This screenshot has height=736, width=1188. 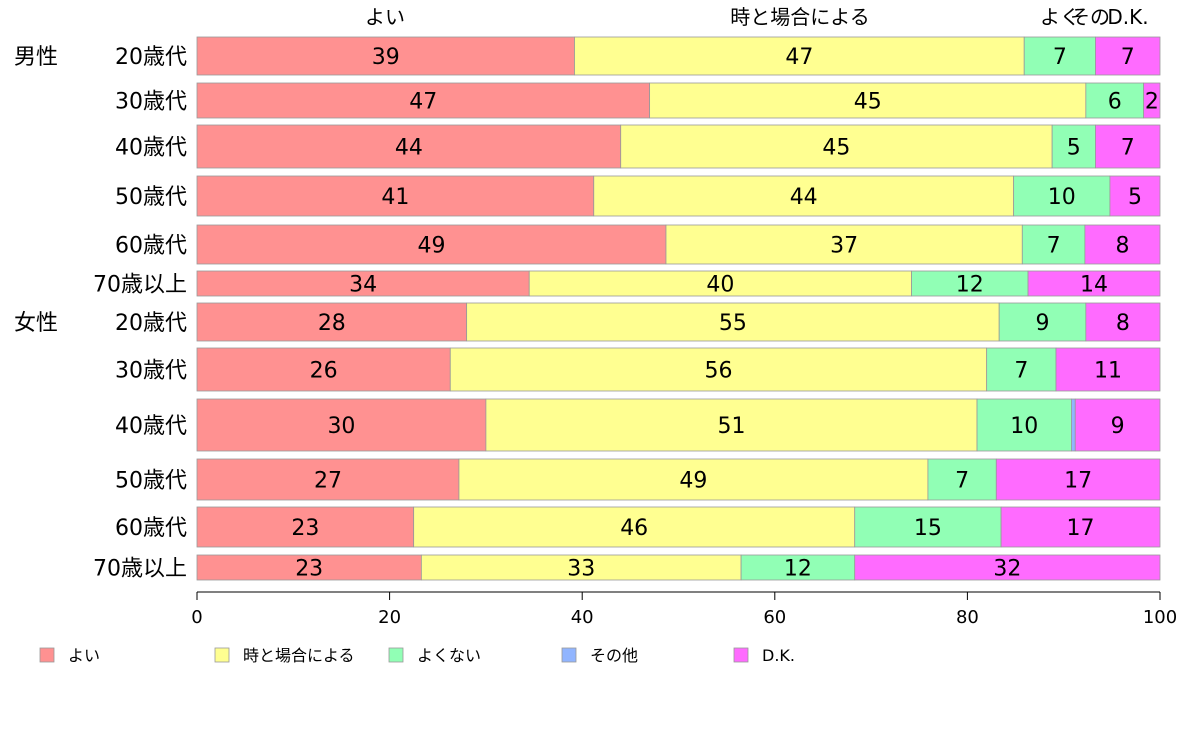 What do you see at coordinates (967, 617) in the screenshot?
I see `x-tick-label: 80` at bounding box center [967, 617].